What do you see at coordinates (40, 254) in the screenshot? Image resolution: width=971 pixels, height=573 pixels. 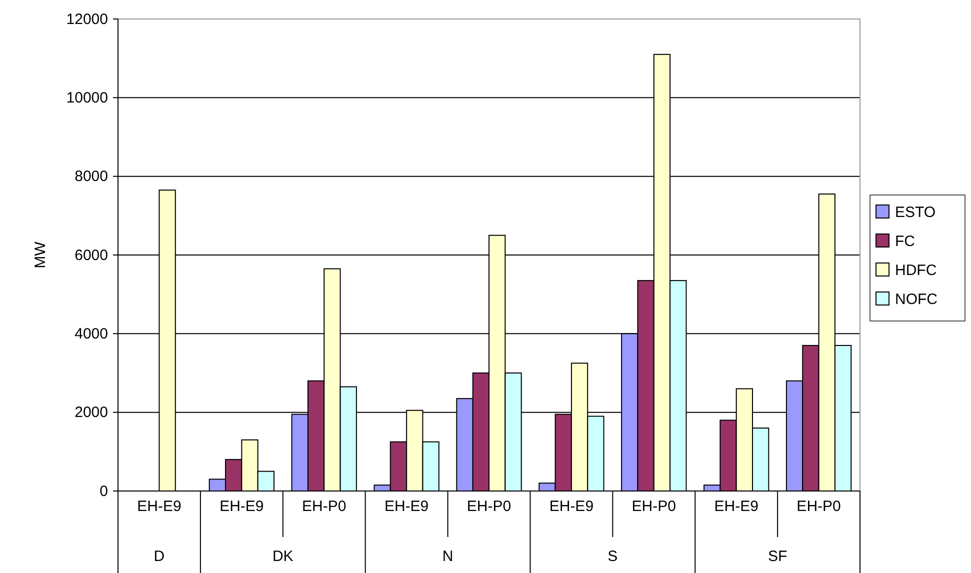 I see `y-axis-title: MW` at bounding box center [40, 254].